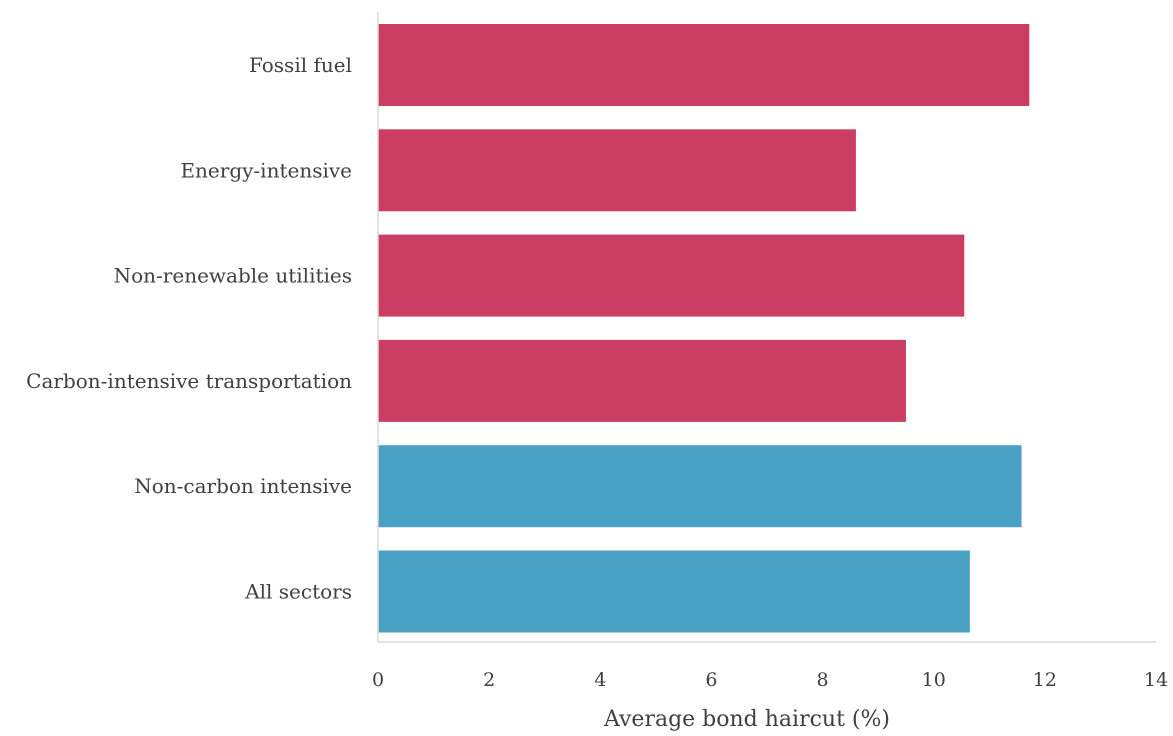  I want to click on category-label: Fossil fuel, so click(300, 65).